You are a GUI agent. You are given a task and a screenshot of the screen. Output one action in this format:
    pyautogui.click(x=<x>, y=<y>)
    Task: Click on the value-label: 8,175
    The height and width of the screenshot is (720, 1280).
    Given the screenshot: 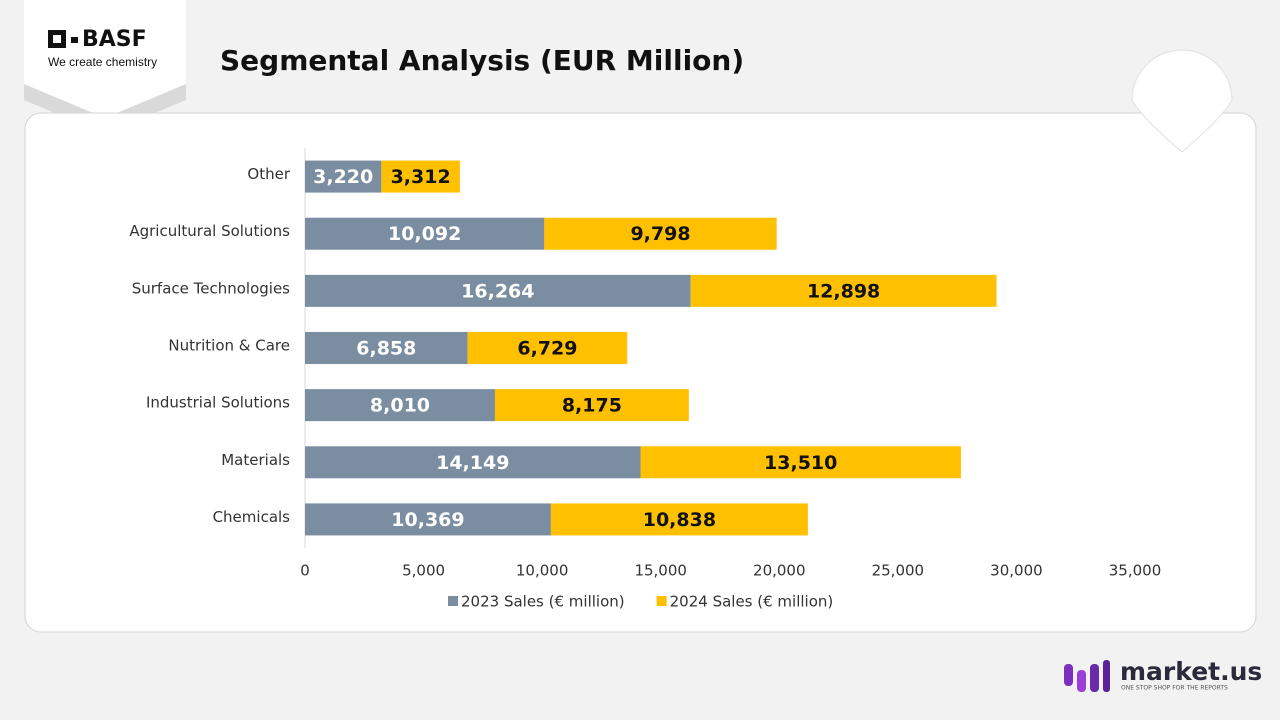 What is the action you would take?
    pyautogui.click(x=592, y=406)
    